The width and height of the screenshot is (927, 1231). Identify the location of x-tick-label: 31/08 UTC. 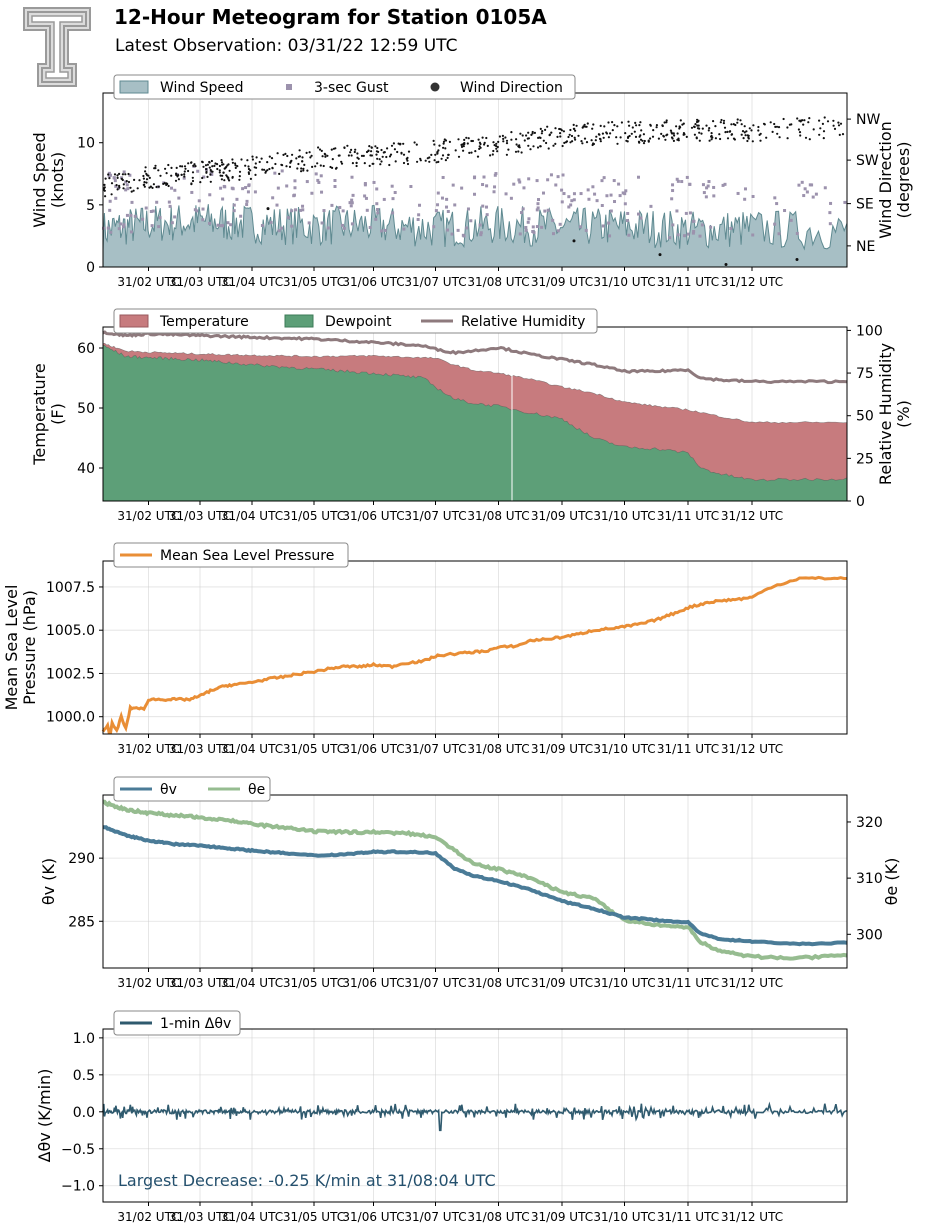
(498, 282).